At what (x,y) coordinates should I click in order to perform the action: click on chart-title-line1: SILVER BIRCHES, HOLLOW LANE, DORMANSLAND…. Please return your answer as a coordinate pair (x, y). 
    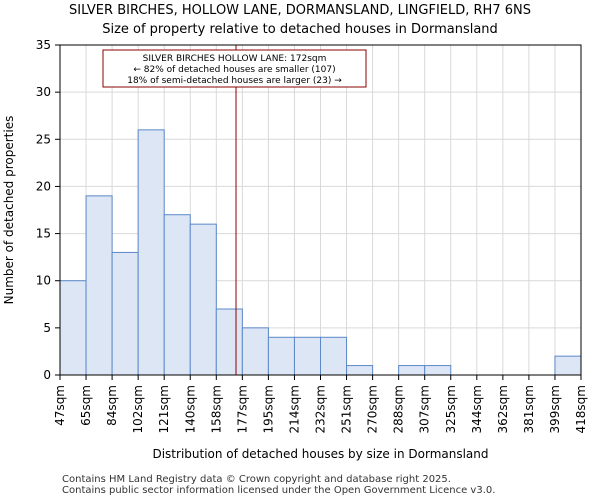
    Looking at the image, I should click on (300, 10).